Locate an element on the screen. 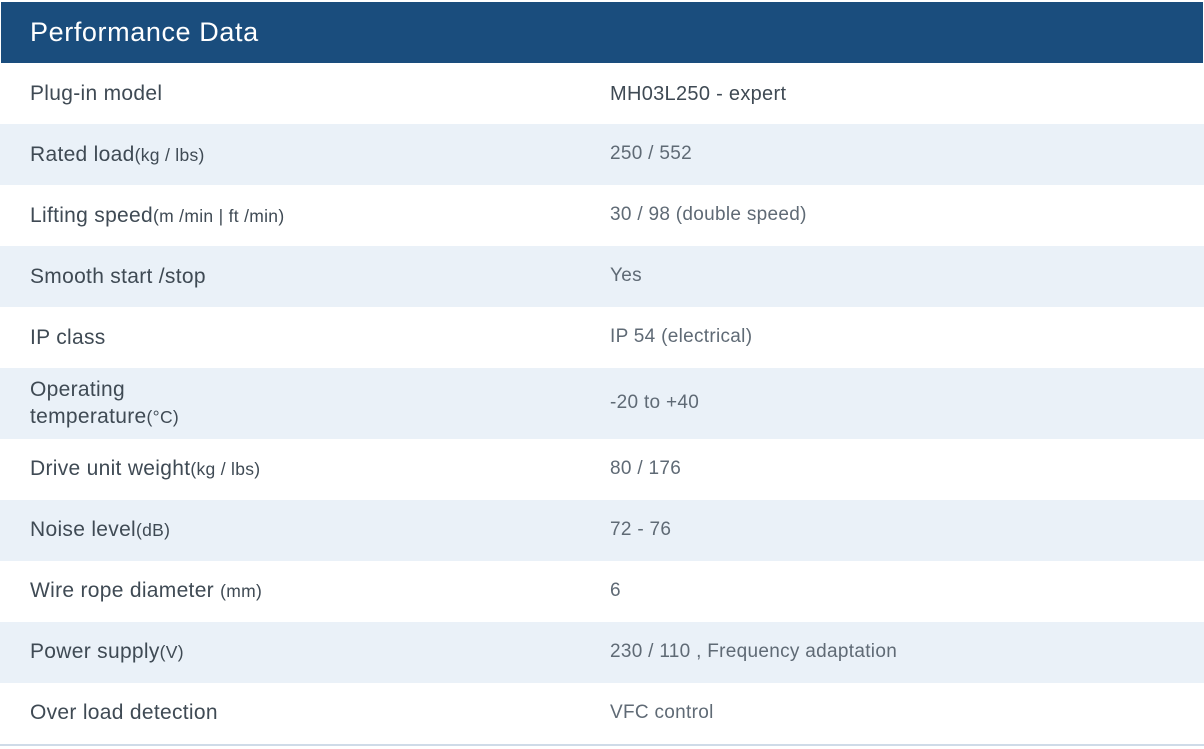  spec-label-unit: (m /min | ft /min) is located at coordinates (219, 215).